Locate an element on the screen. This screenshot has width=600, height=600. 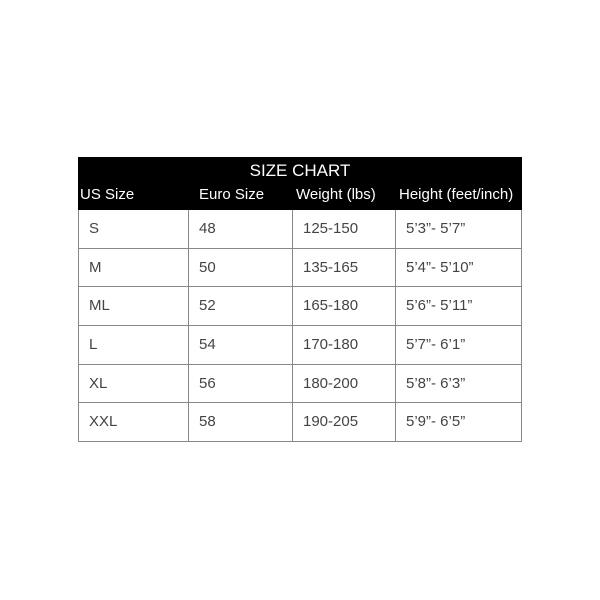
table-row: XXL 58 190-205 5’9”- 6’5” is located at coordinates (300, 423).